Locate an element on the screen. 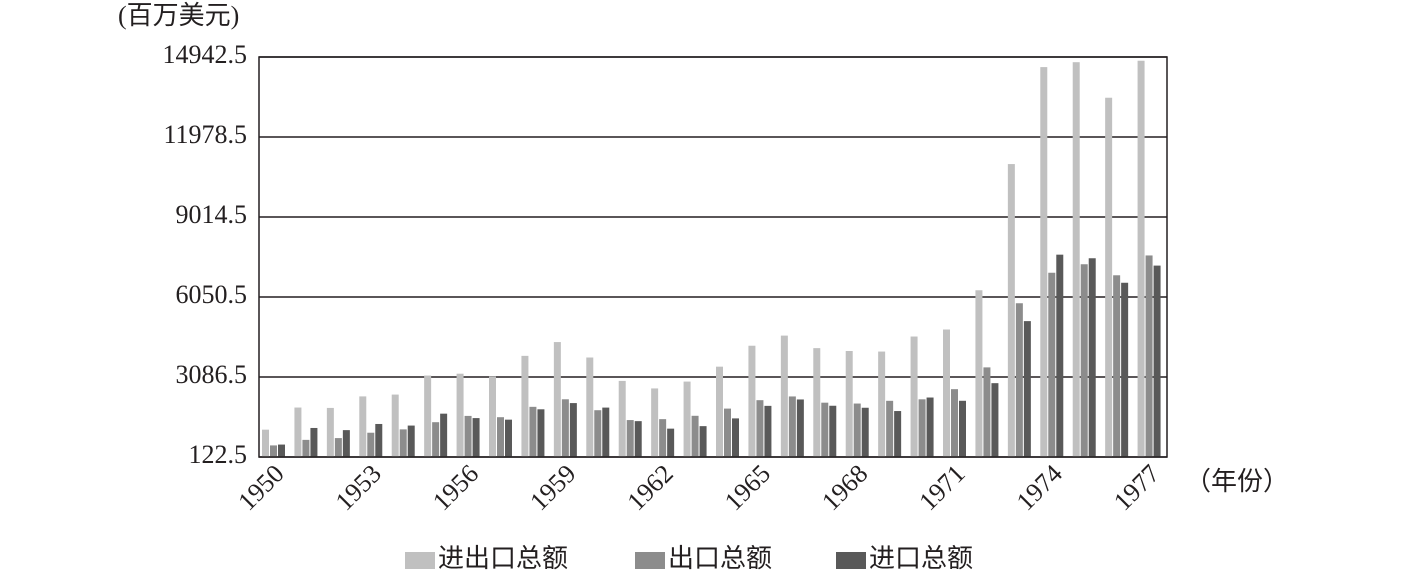  y-tick-label: 3086.5 is located at coordinates (212, 374).